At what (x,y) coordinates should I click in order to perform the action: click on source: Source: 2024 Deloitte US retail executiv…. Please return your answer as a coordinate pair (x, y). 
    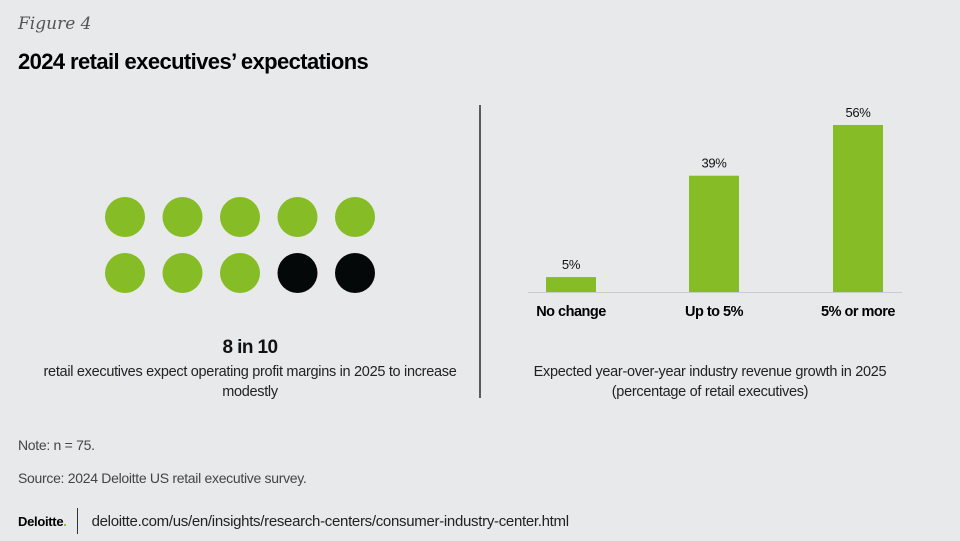
    Looking at the image, I should click on (162, 478).